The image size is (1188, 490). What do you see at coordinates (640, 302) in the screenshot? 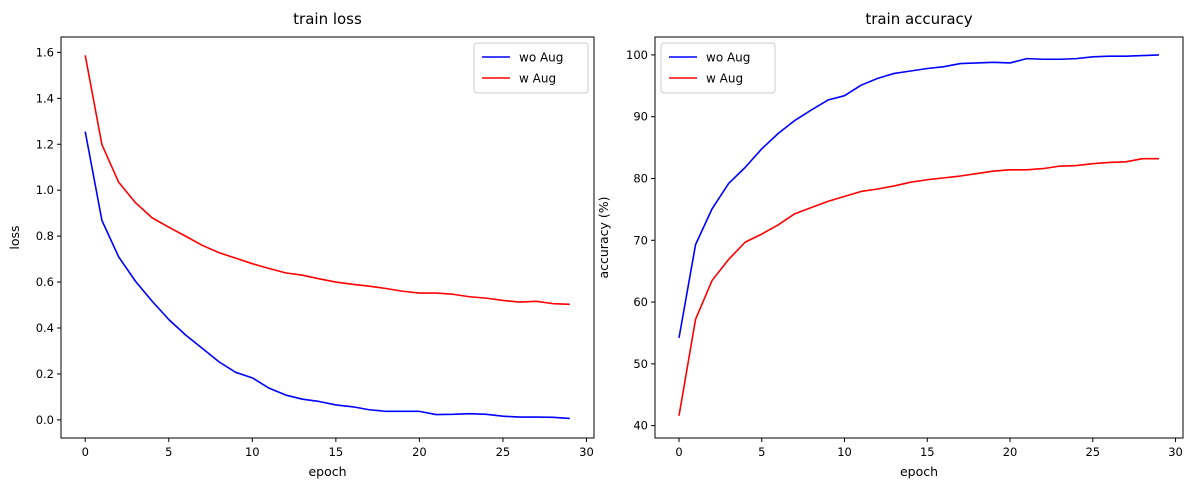
I see `y-tick-label: 60` at bounding box center [640, 302].